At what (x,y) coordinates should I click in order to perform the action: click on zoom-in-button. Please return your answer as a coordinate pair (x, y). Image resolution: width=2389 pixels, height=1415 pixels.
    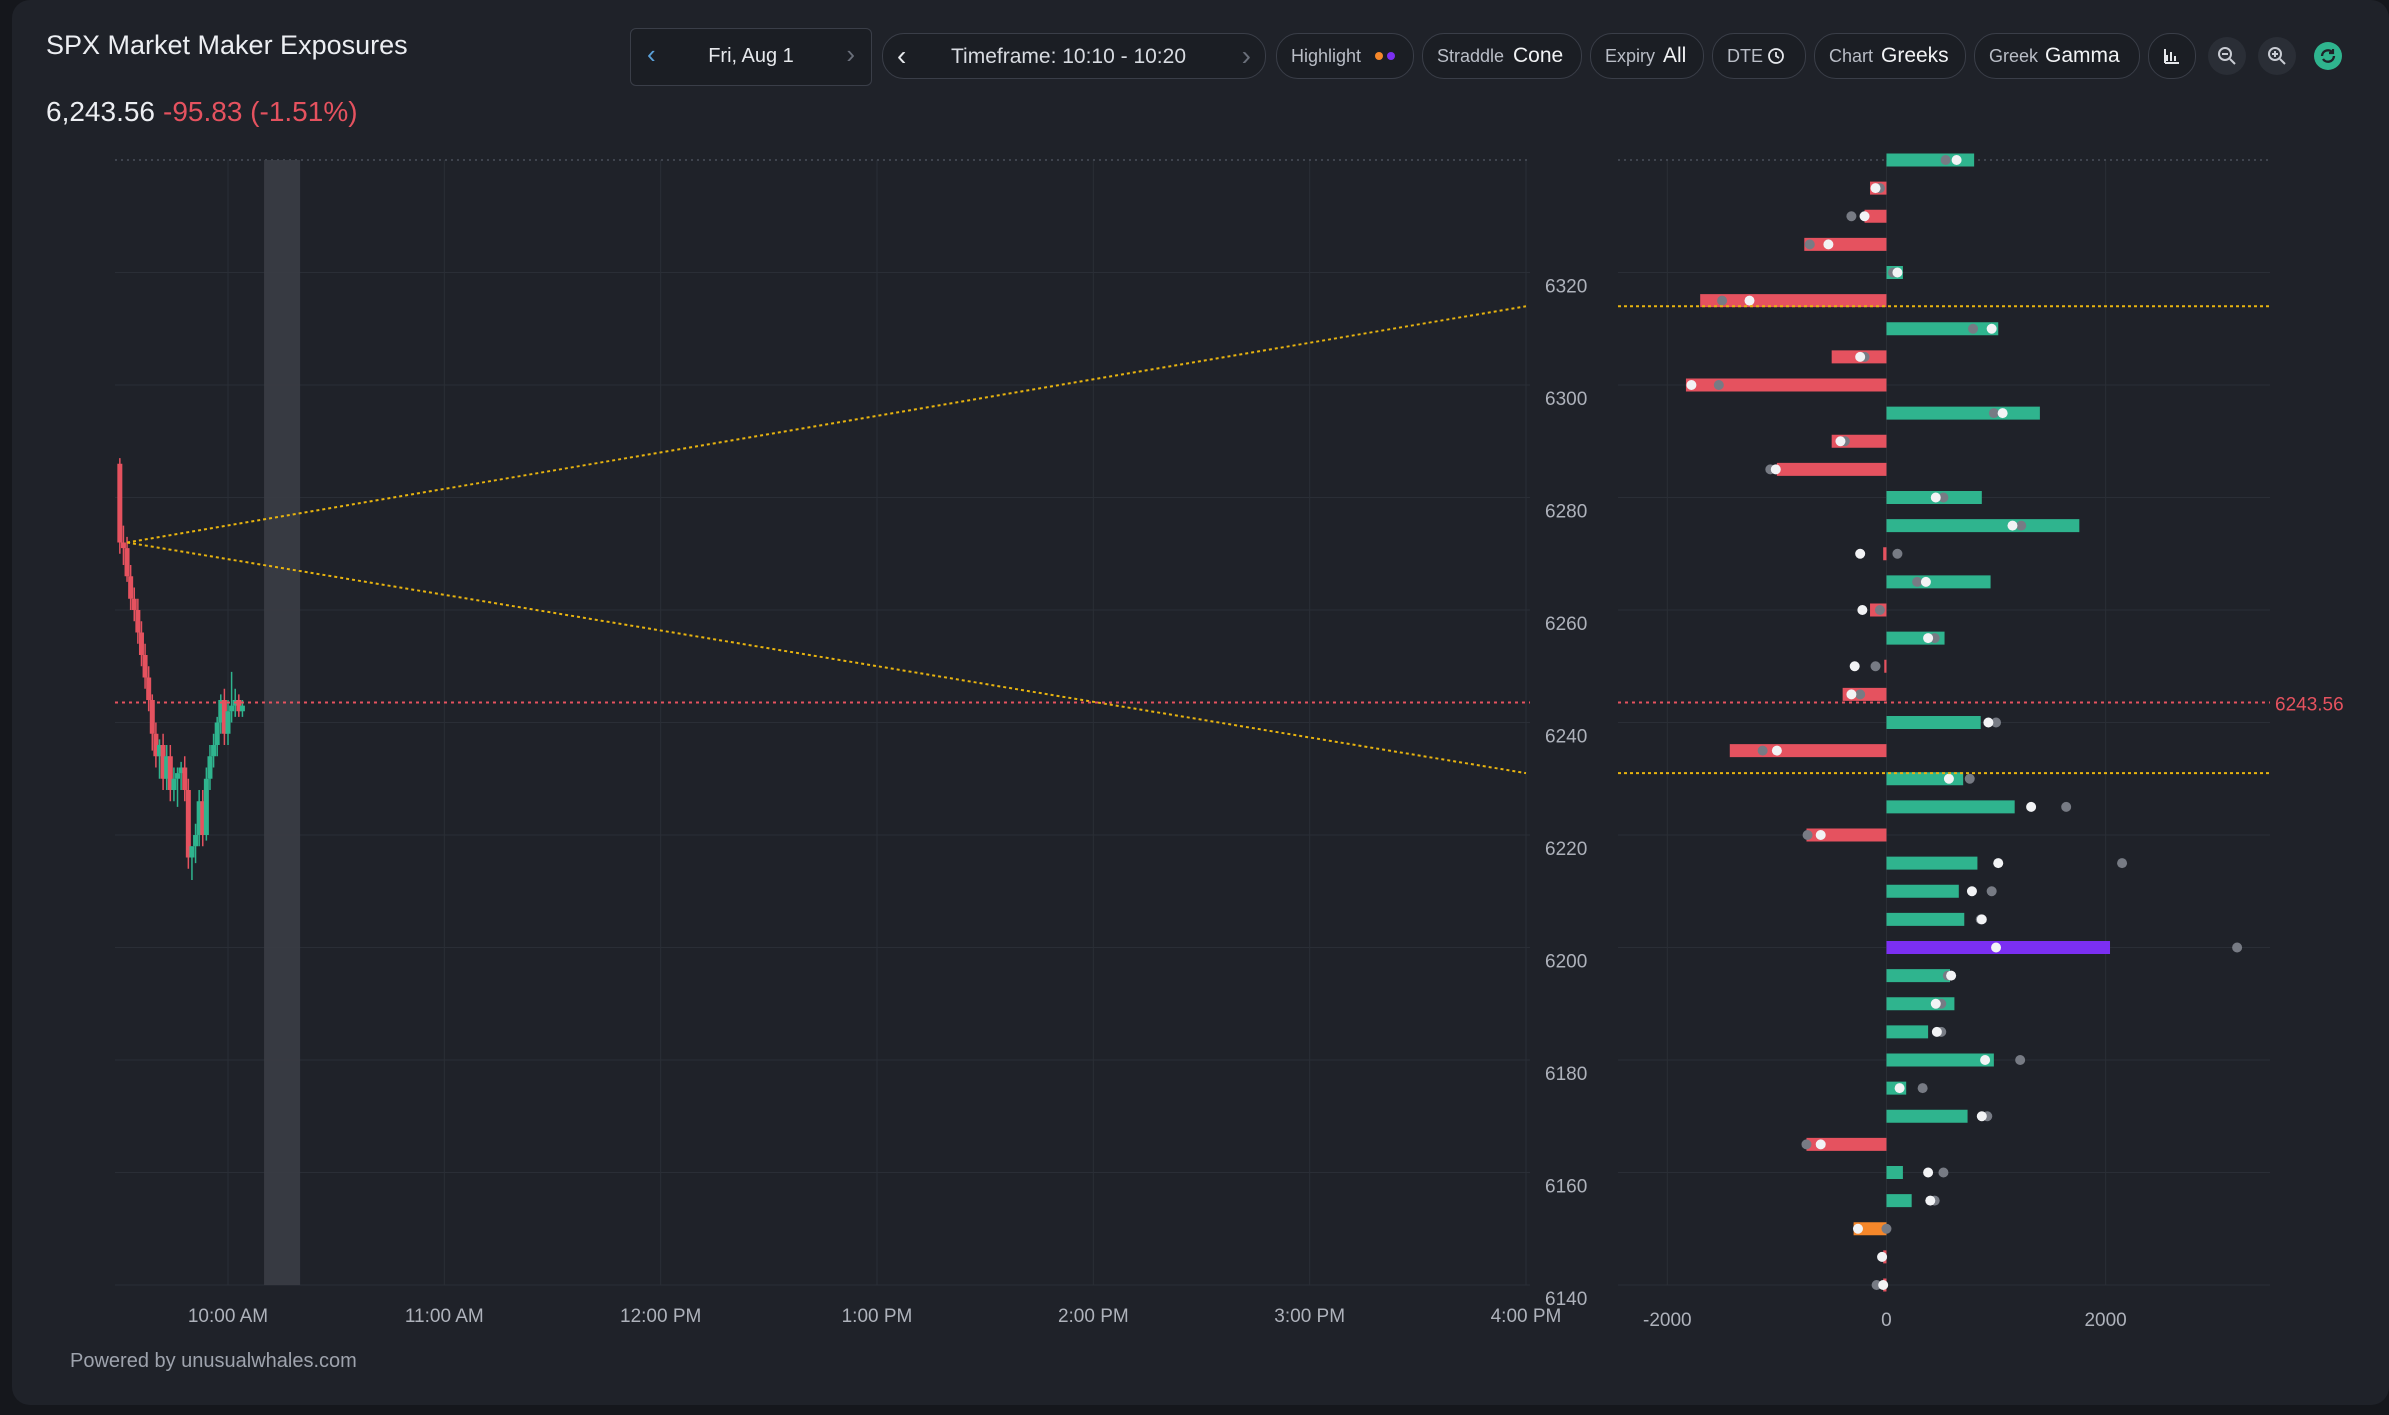
    Looking at the image, I should click on (2277, 56).